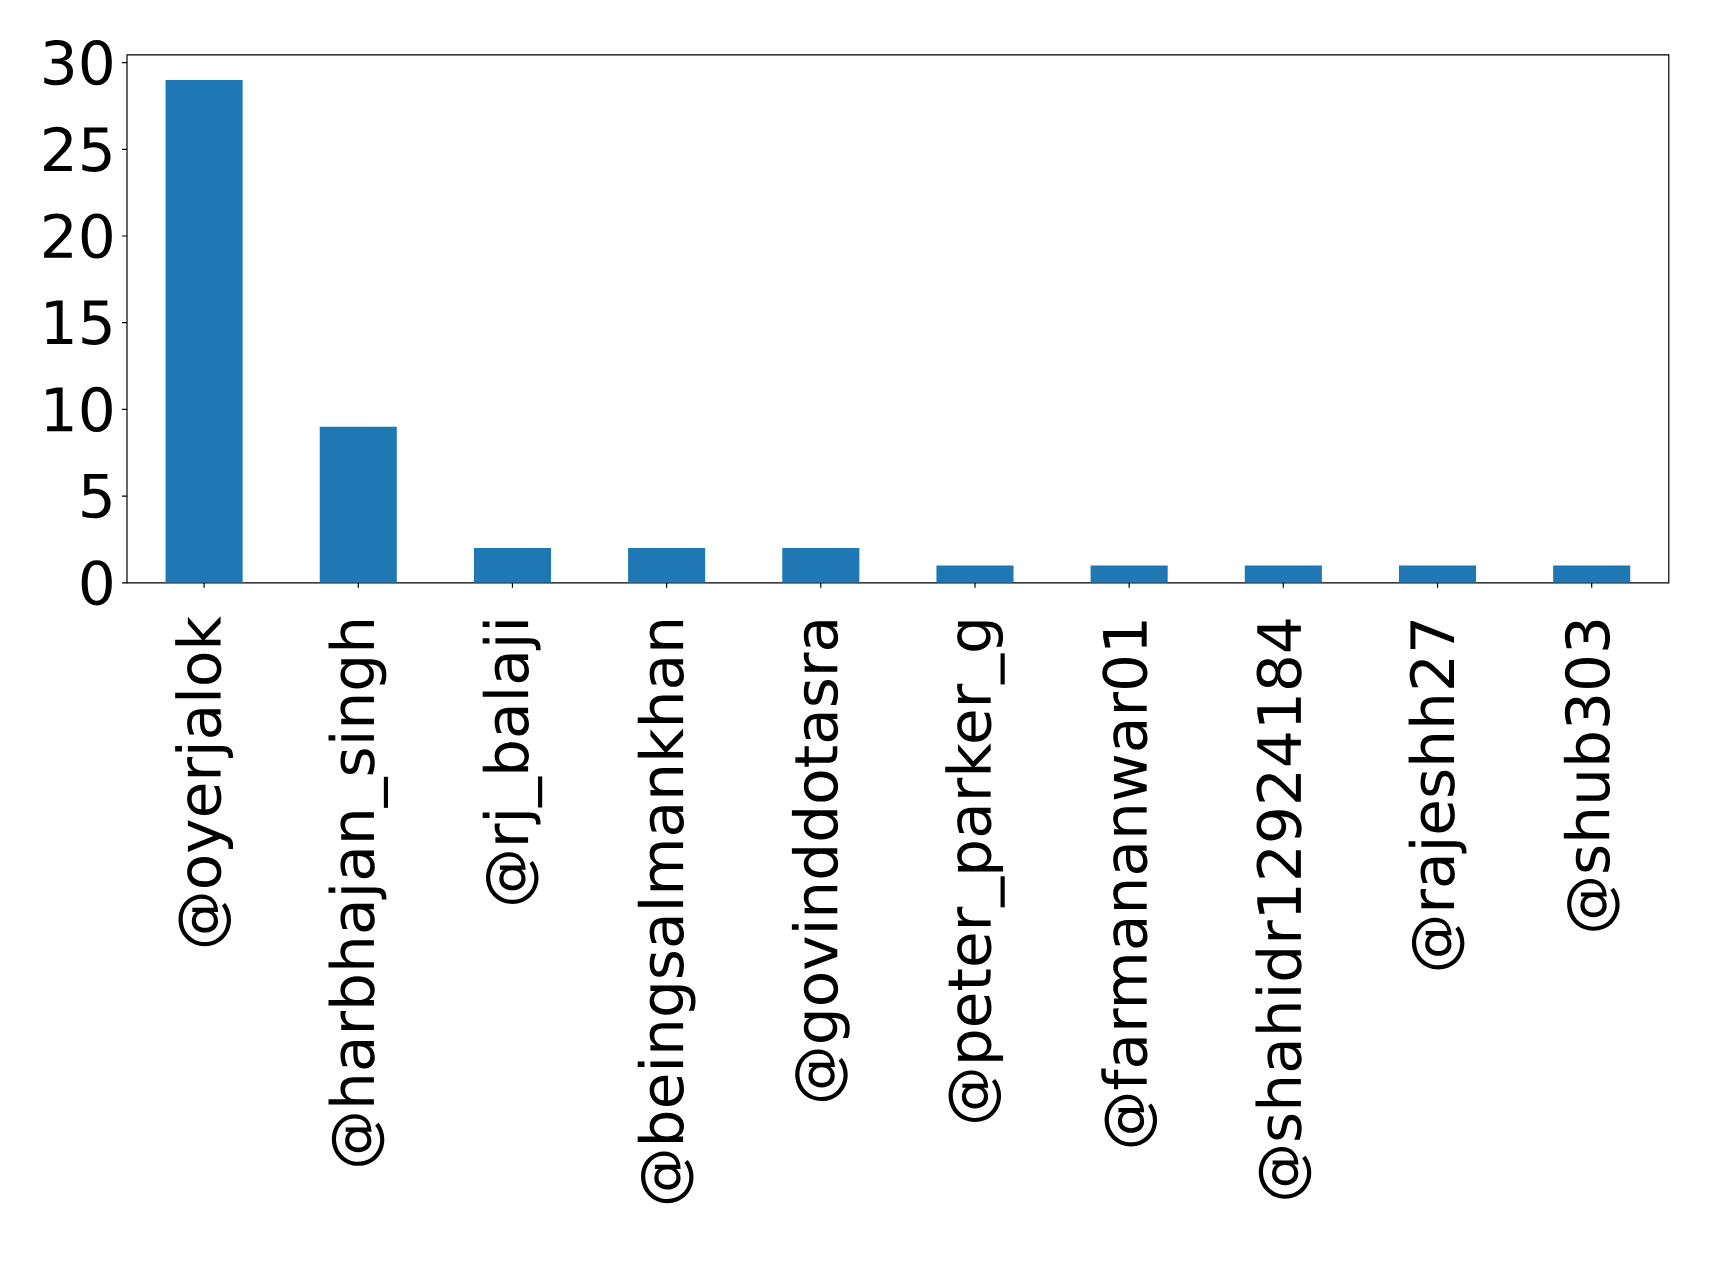 The height and width of the screenshot is (1261, 1719). Describe the element at coordinates (78, 62) in the screenshot. I see `y-tick-label: 30` at that location.